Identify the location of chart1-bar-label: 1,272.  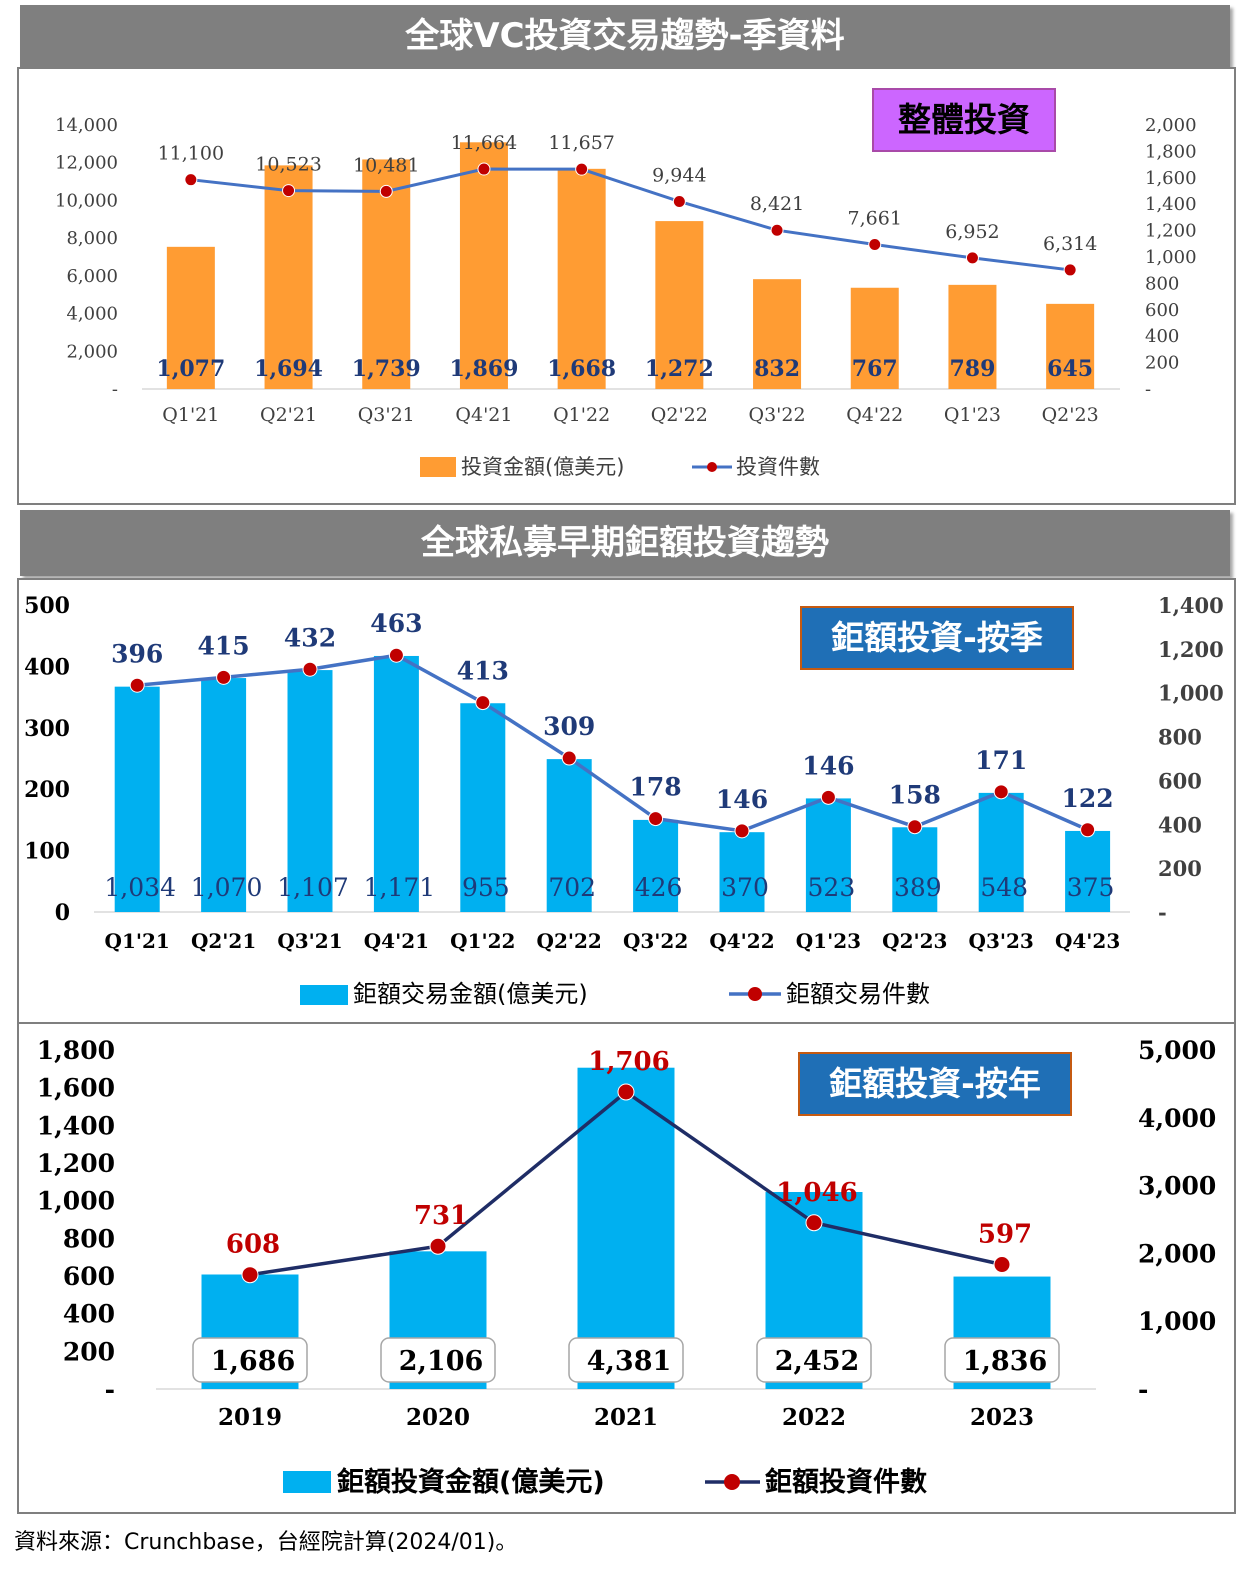
(679, 369).